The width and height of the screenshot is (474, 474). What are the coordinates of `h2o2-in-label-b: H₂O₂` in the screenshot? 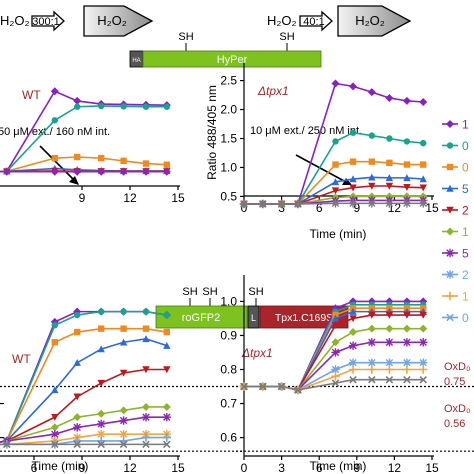 It's located at (282, 20).